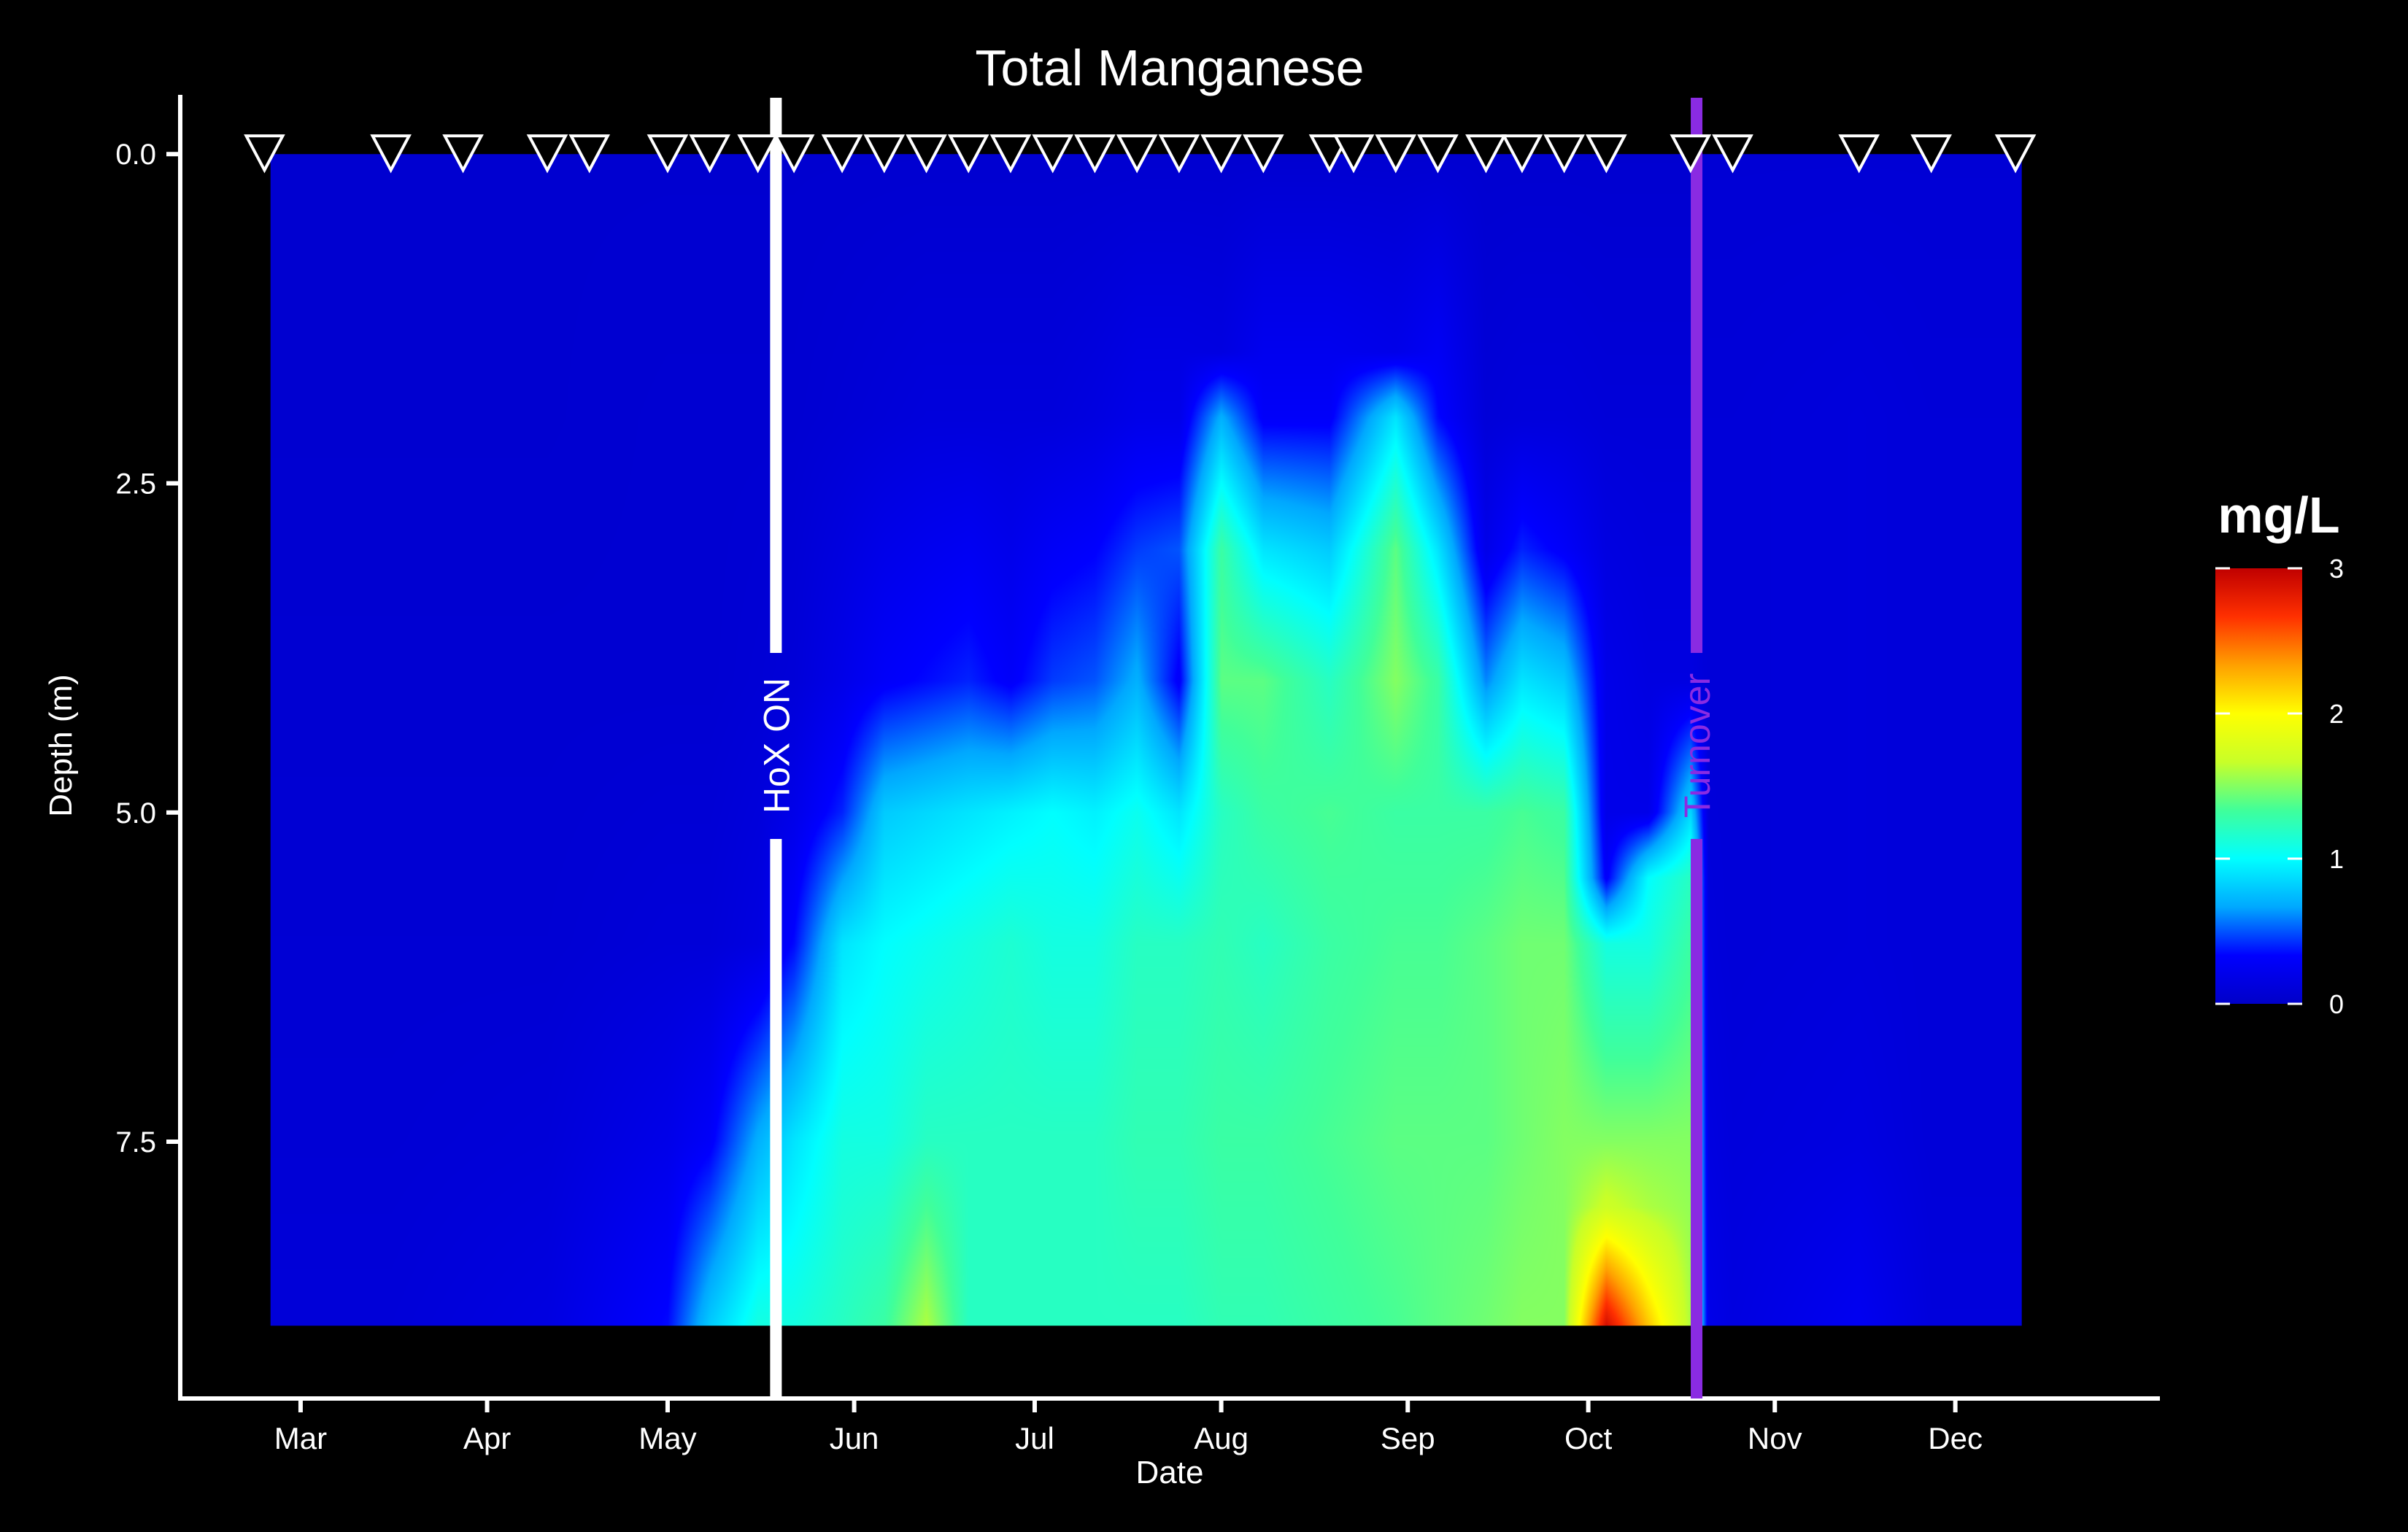 This screenshot has height=1532, width=2408. Describe the element at coordinates (135, 1142) in the screenshot. I see `y-tick-label: 7.5` at that location.